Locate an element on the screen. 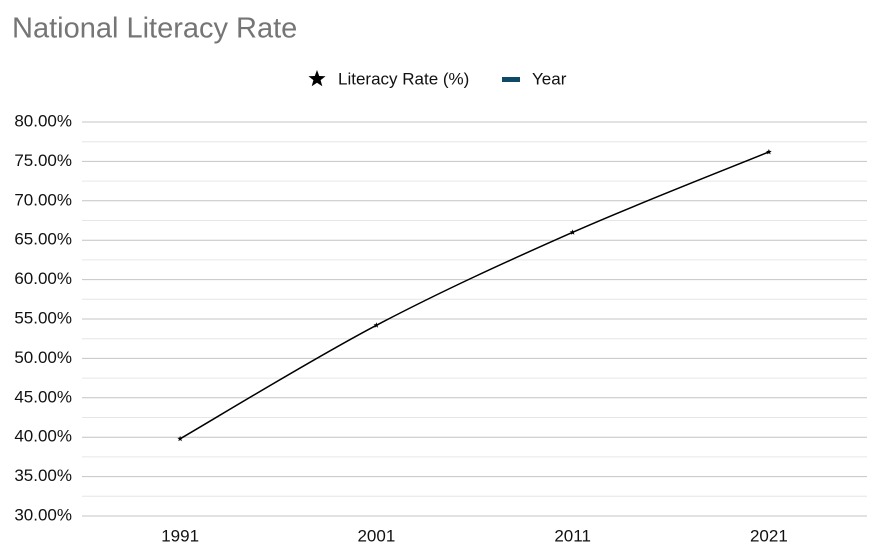 This screenshot has width=875, height=551. y-tick-label: 65.00% is located at coordinates (43, 239).